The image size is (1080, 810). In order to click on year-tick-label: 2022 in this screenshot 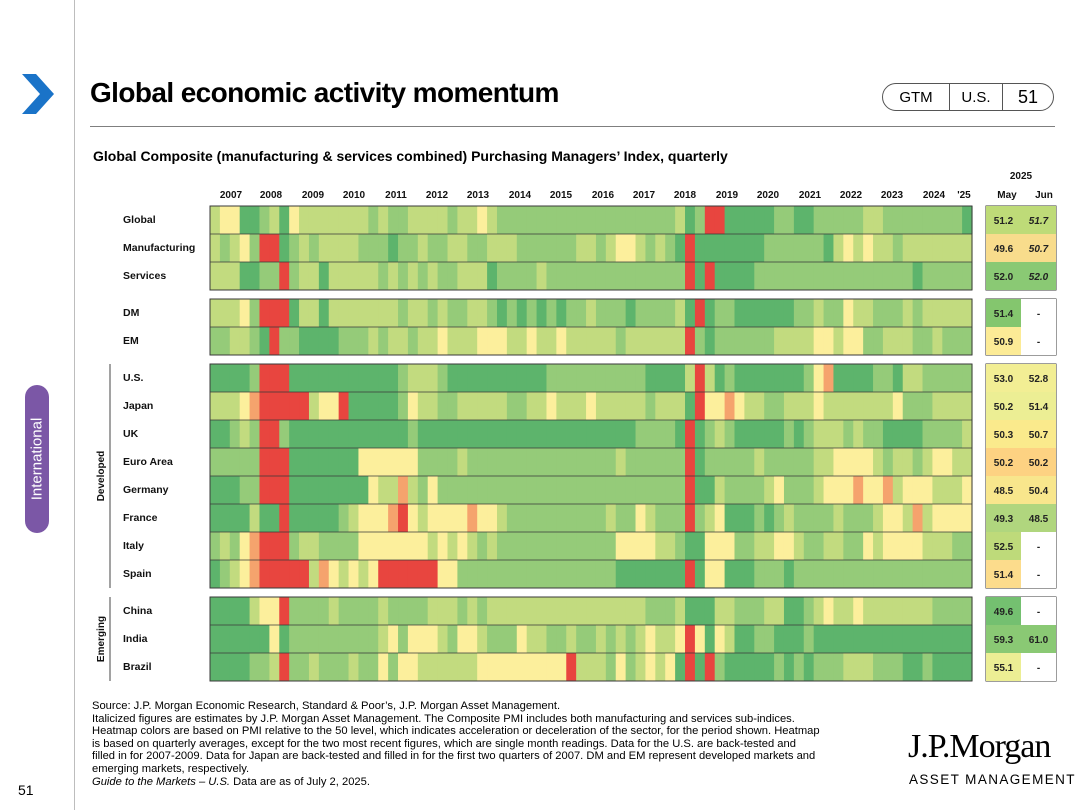, I will do `click(851, 195)`.